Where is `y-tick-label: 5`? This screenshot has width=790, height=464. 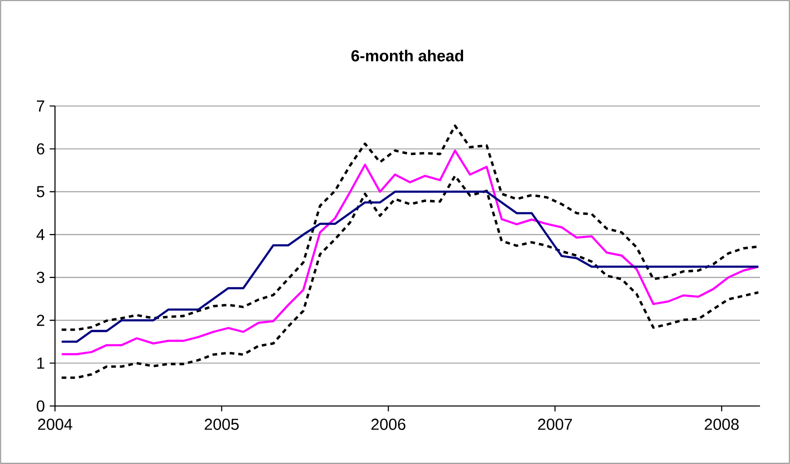 y-tick-label: 5 is located at coordinates (40, 192).